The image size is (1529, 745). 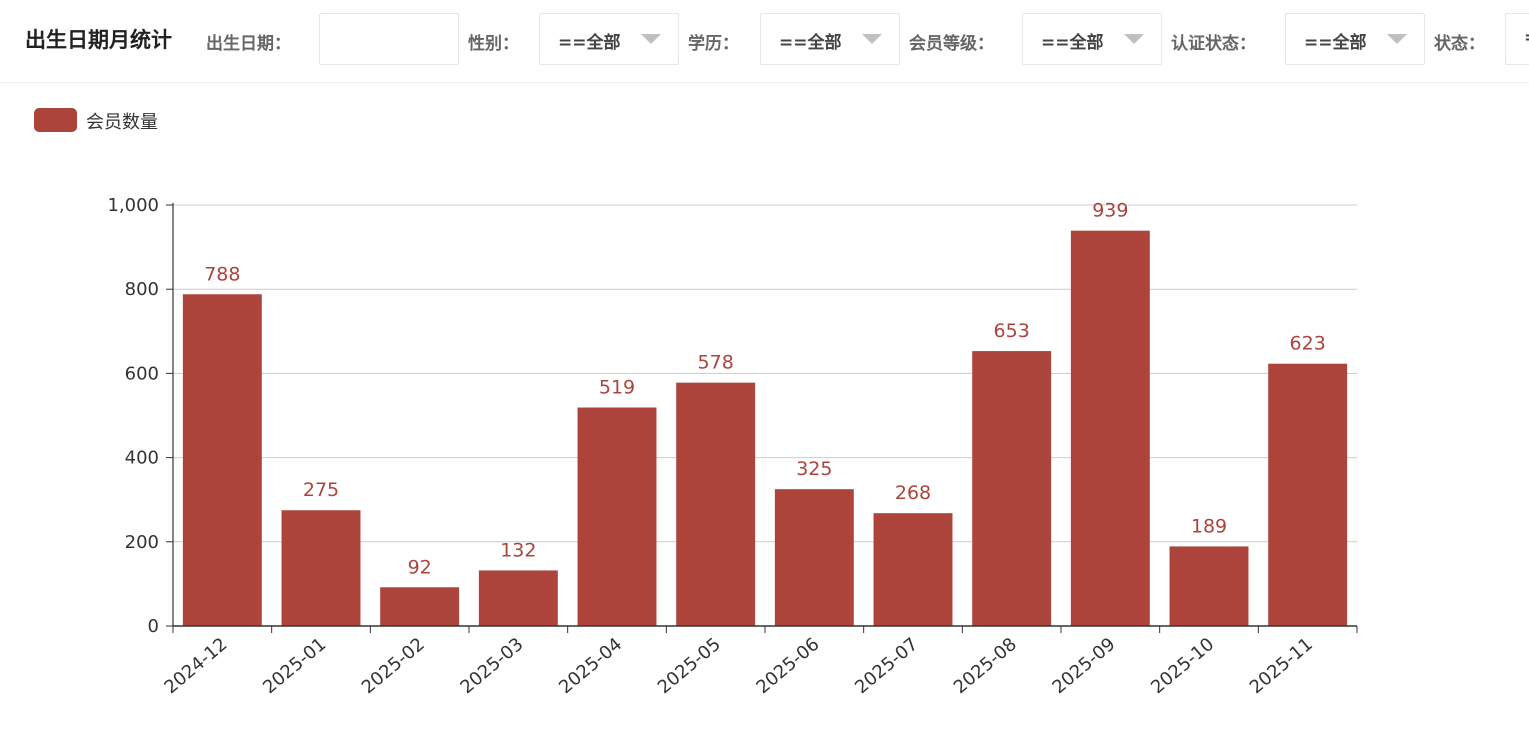 What do you see at coordinates (294, 666) in the screenshot?
I see `x-tick-label: 2025-01` at bounding box center [294, 666].